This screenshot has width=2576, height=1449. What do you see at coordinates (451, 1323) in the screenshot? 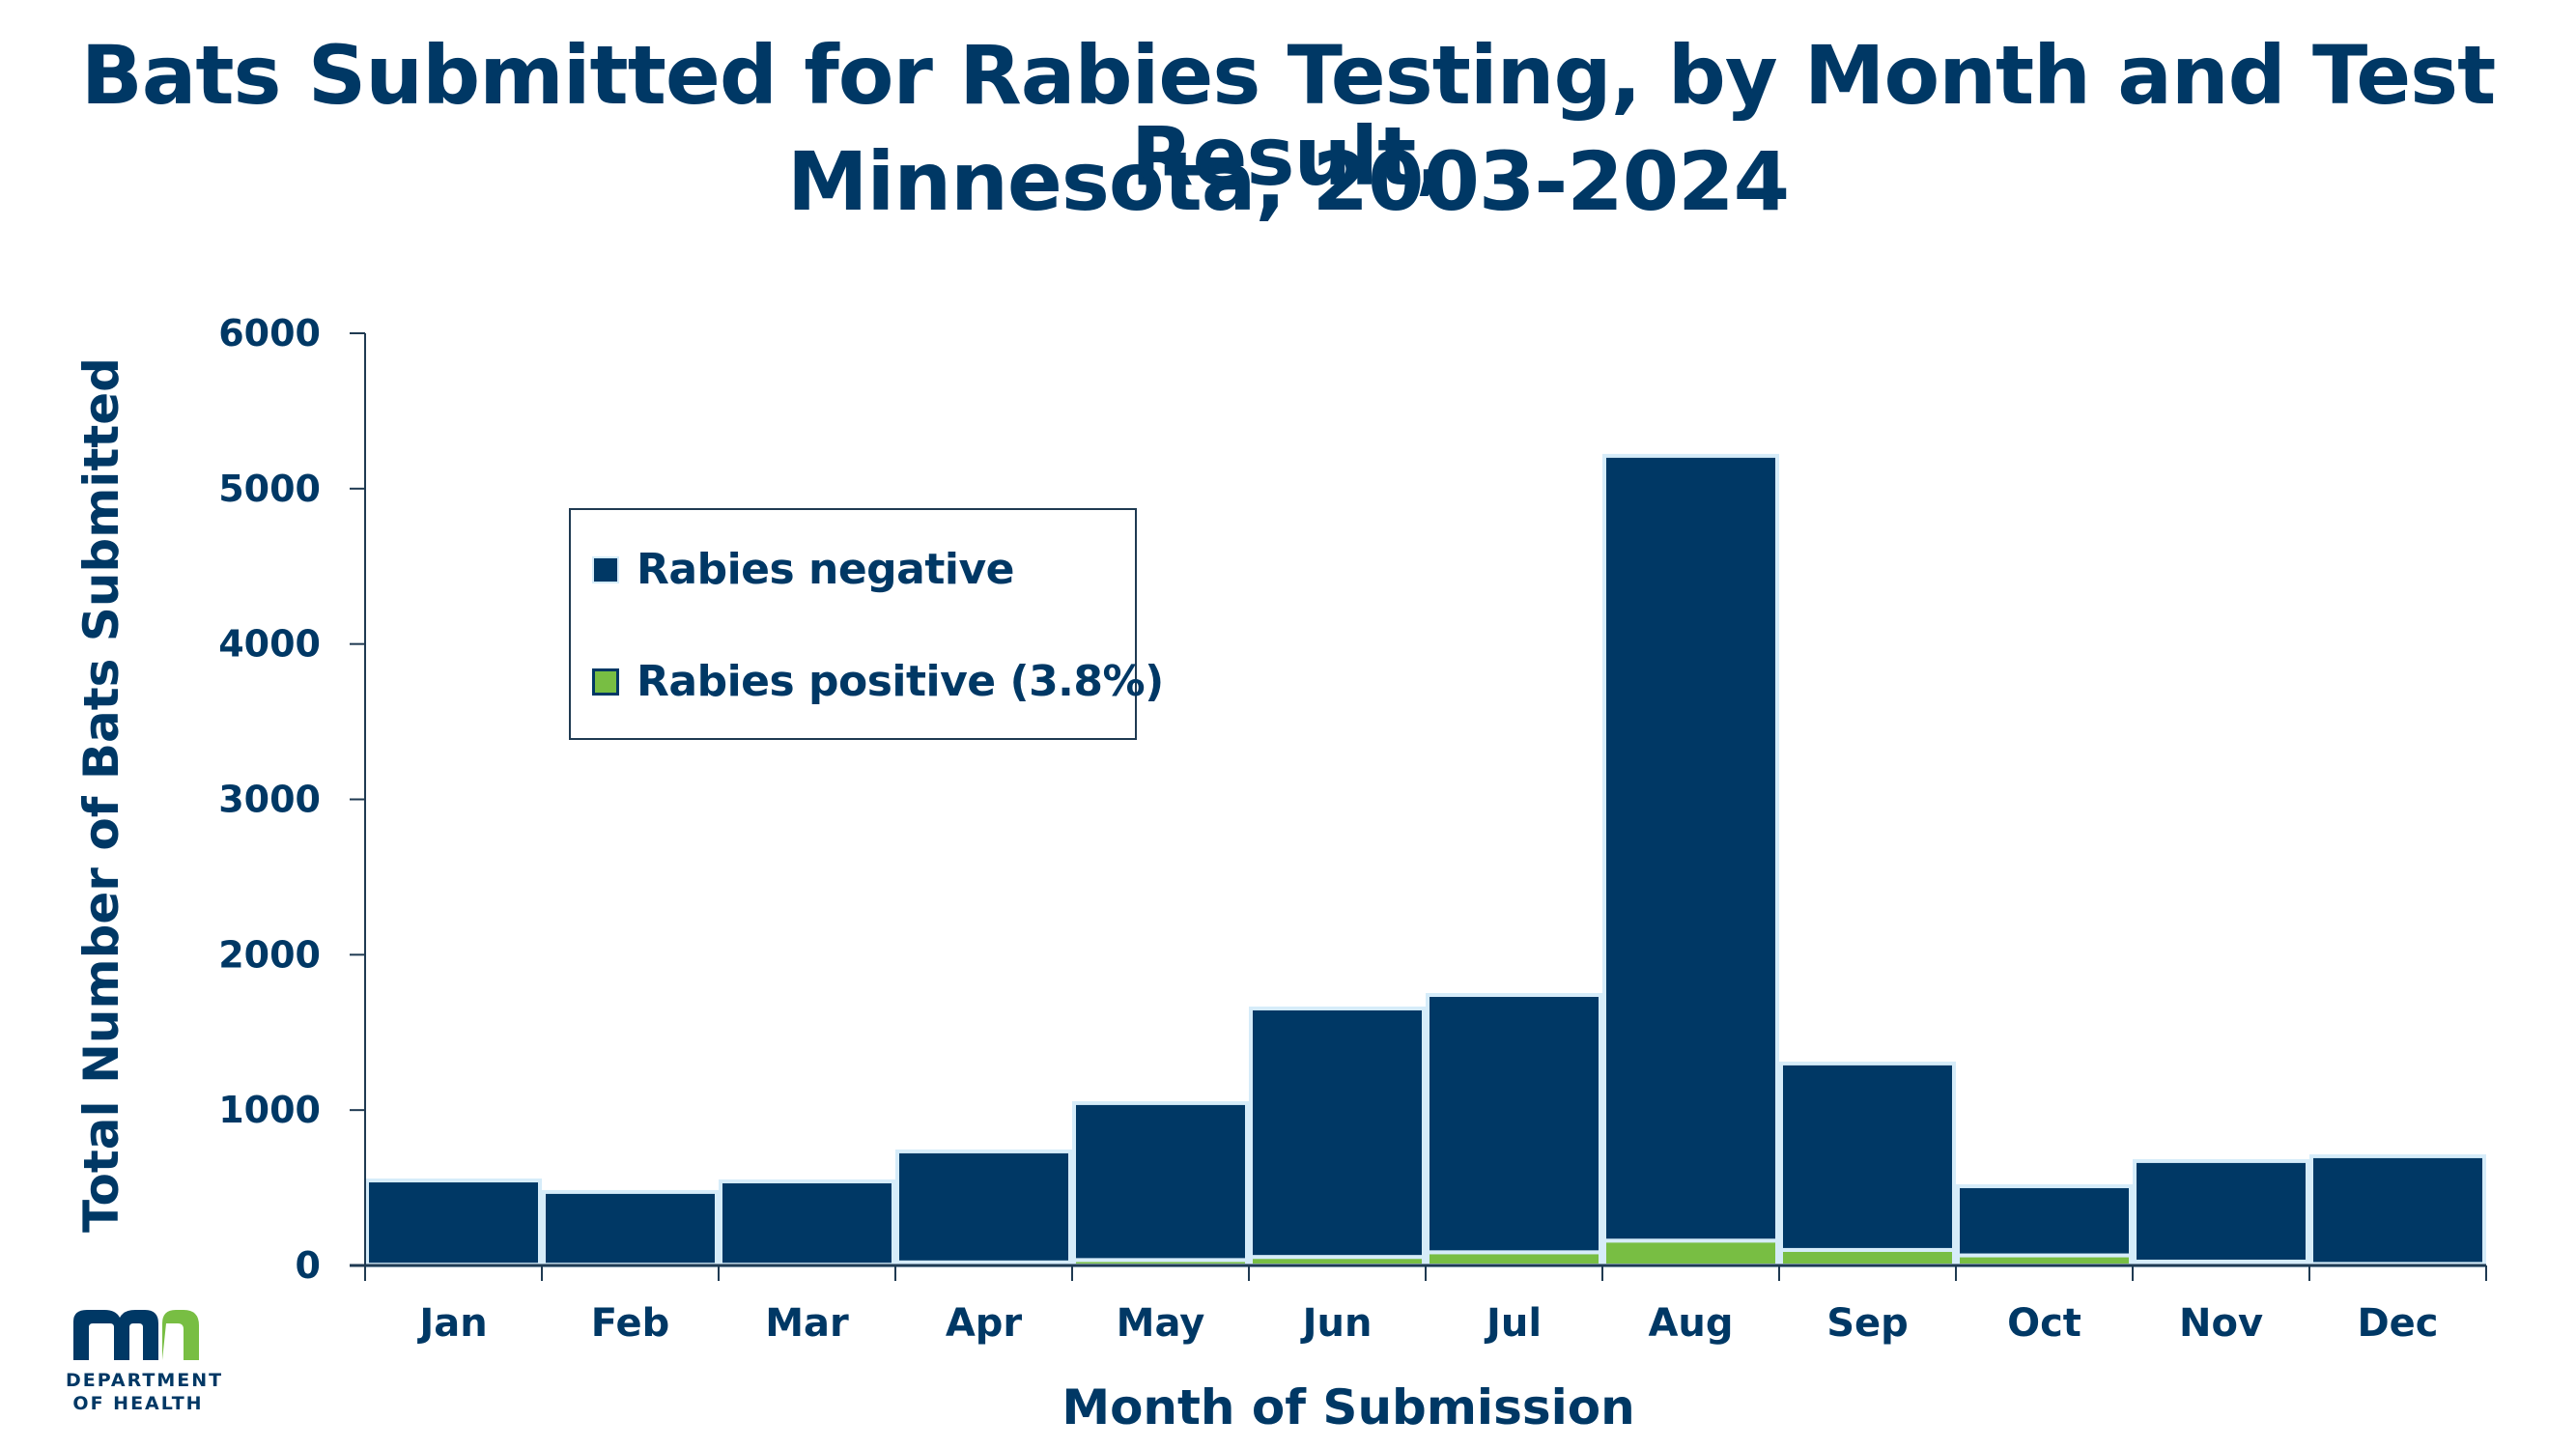
I see `x-tick-label-jan: Jan` at bounding box center [451, 1323].